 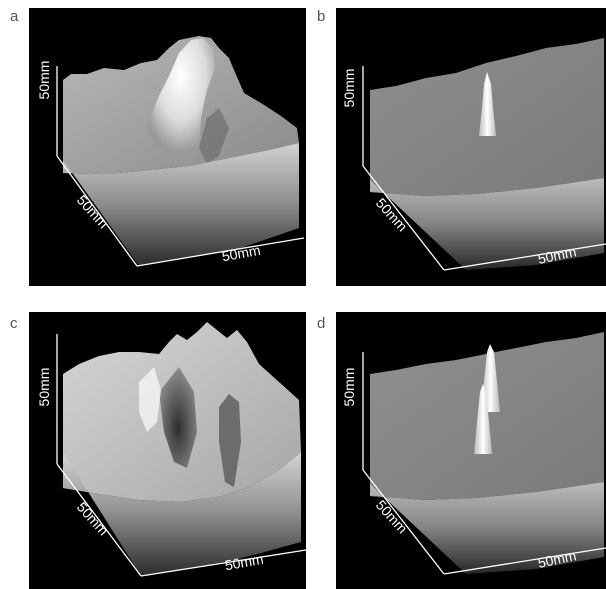 I want to click on height-label-d: 50mm, so click(x=349, y=387).